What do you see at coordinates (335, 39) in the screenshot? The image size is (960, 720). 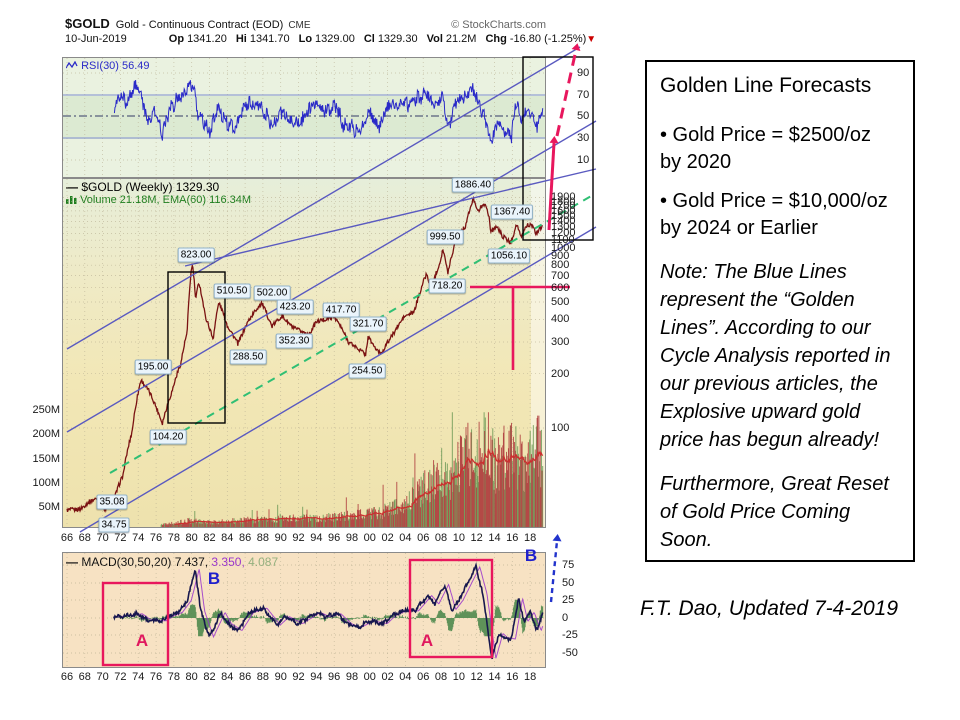 I see `quote-lo-value: 1329.00` at bounding box center [335, 39].